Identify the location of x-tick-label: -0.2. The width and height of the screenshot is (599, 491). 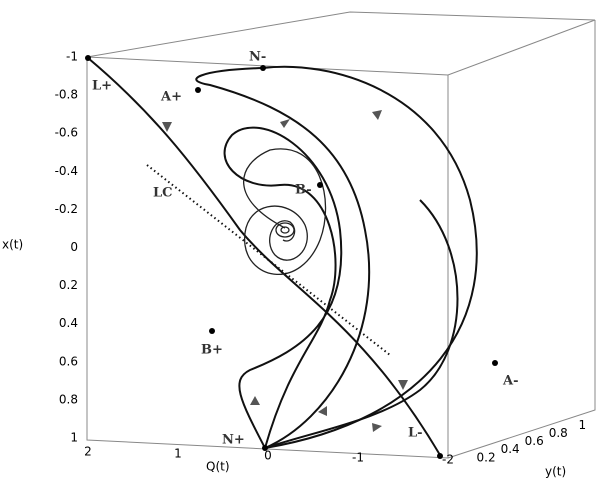
(66, 209).